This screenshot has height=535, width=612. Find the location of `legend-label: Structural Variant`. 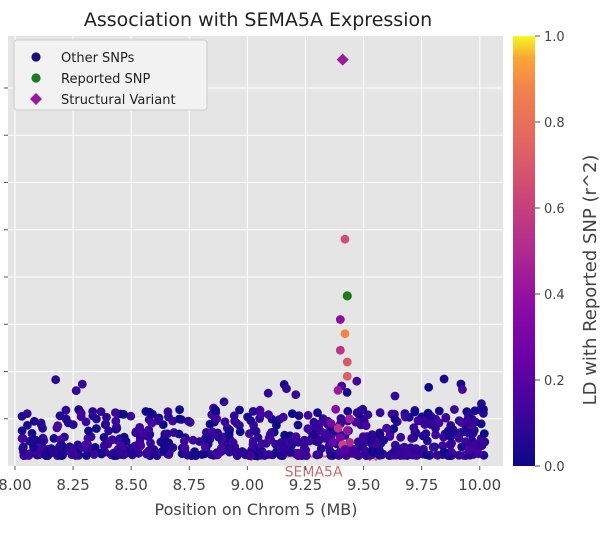

legend-label: Structural Variant is located at coordinates (118, 100).